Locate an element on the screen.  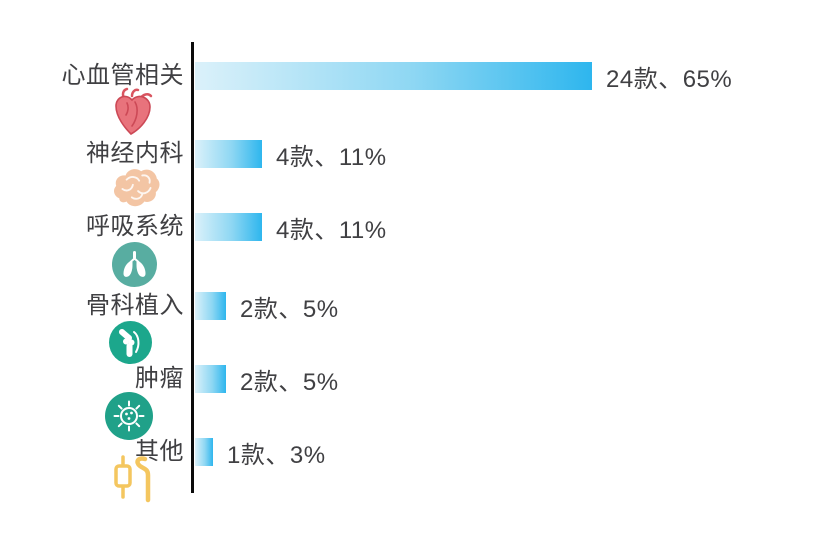
category-label-orthopedic-implant: 骨科植入 is located at coordinates (135, 305).